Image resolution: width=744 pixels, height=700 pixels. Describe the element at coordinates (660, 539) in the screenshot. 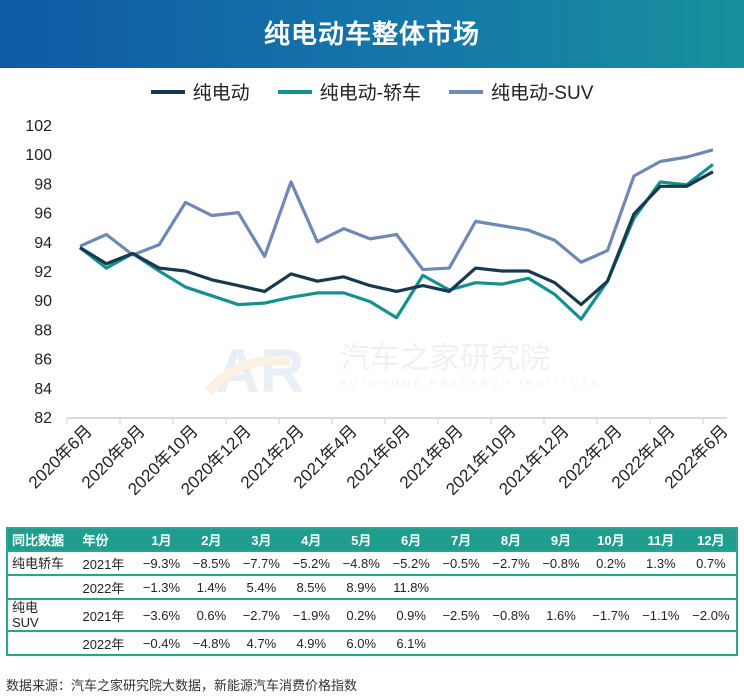

I see `header-cell: 11月` at that location.